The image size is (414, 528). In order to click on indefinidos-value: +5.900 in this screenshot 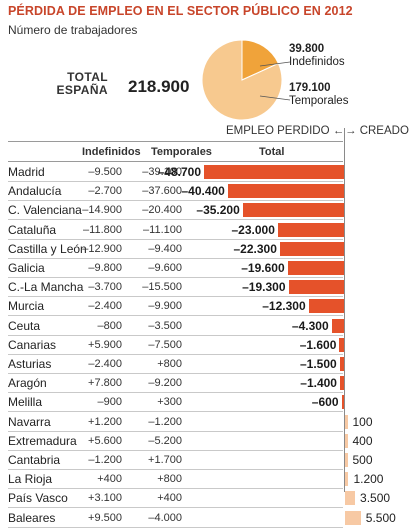, I will do `click(105, 344)`.